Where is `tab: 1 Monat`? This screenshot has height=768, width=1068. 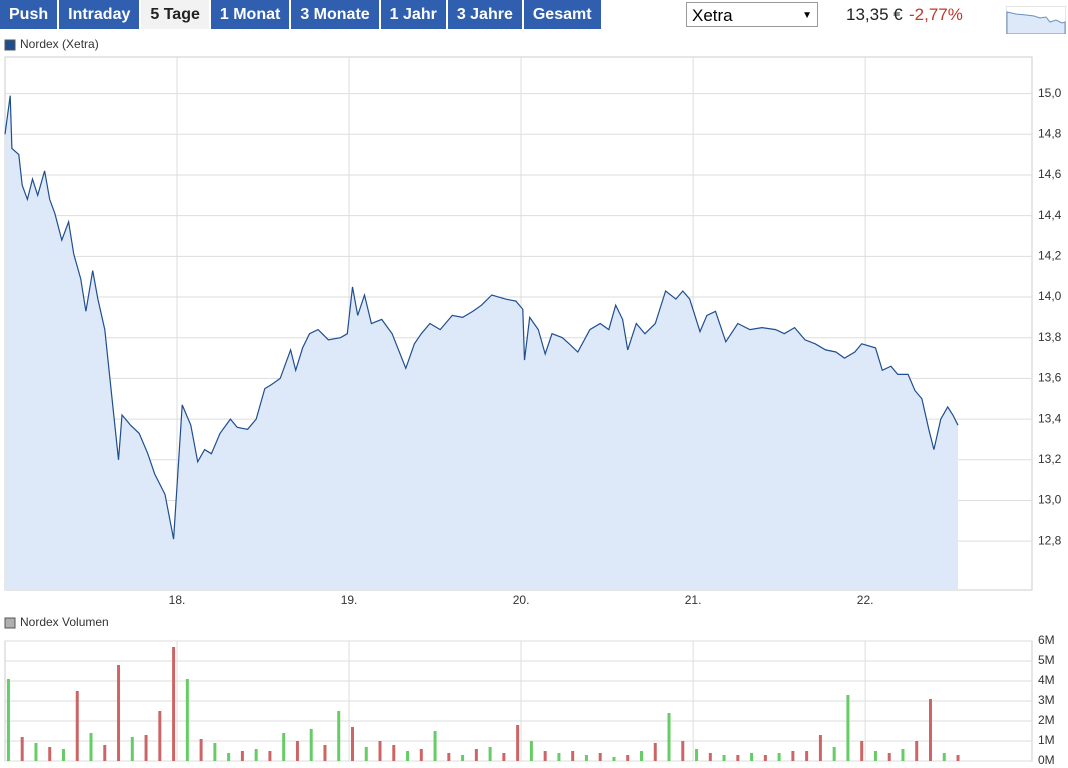
tab: 1 Monat is located at coordinates (250, 14).